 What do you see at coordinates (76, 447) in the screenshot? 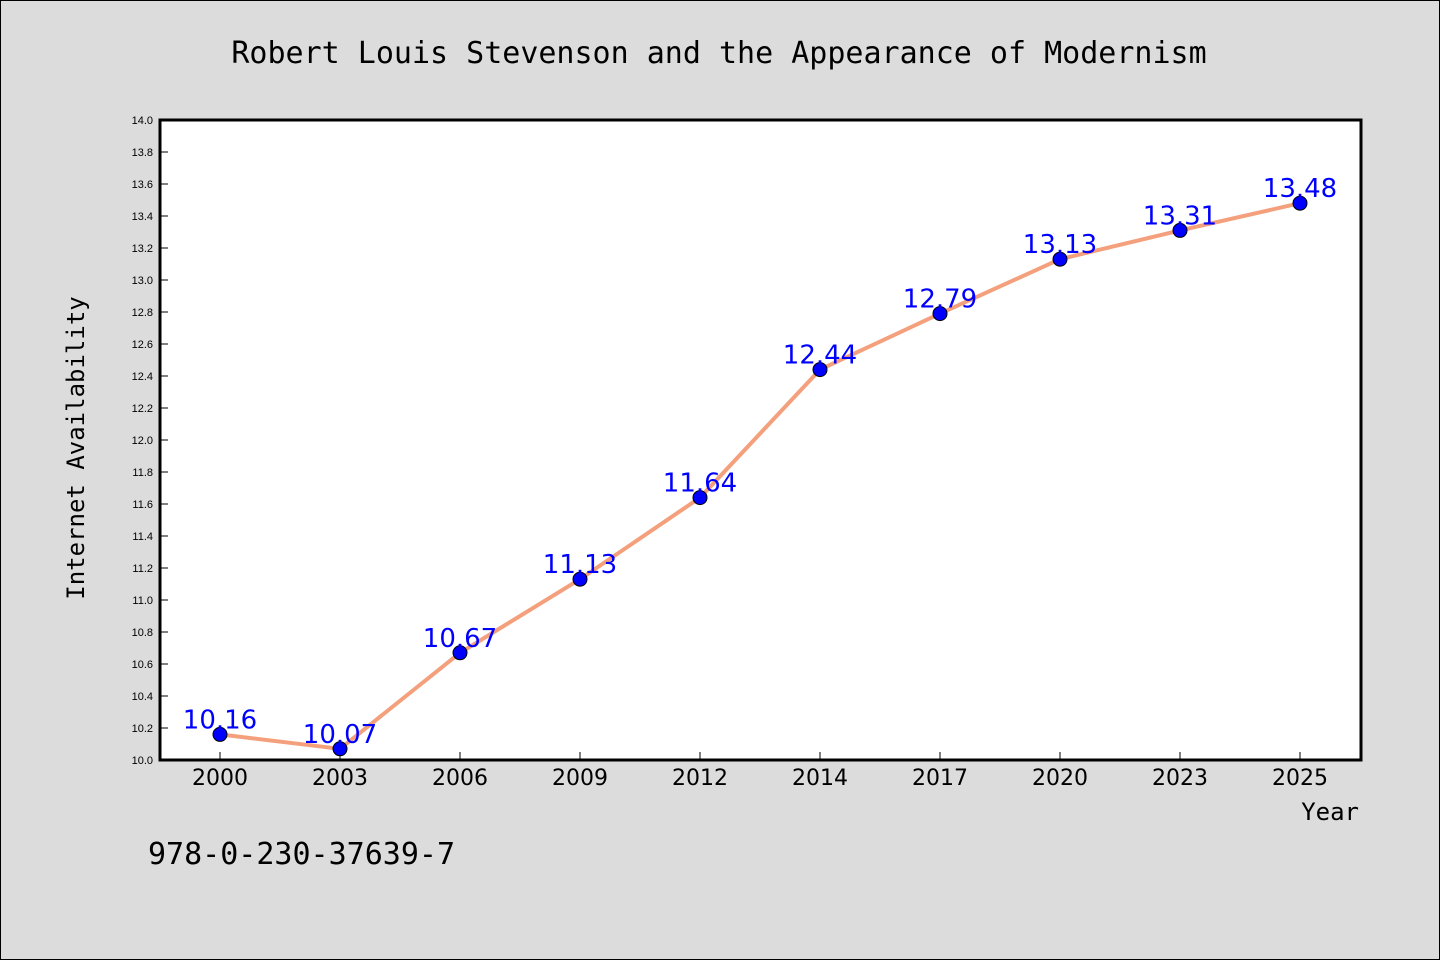
I see `y-axis-label: Internet Availability` at bounding box center [76, 447].